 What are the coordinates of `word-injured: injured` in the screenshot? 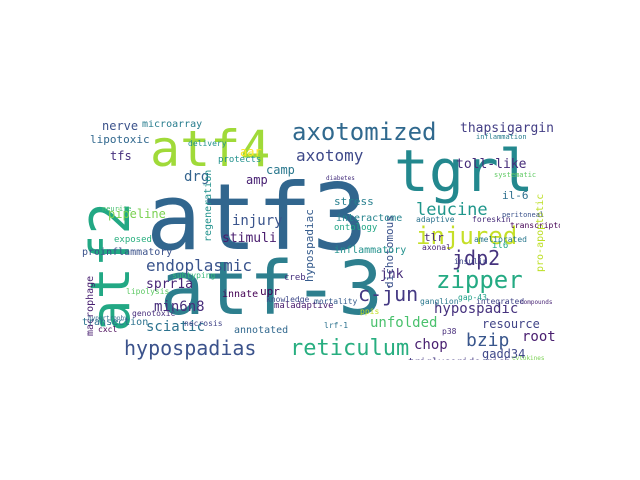 It's located at (467, 236).